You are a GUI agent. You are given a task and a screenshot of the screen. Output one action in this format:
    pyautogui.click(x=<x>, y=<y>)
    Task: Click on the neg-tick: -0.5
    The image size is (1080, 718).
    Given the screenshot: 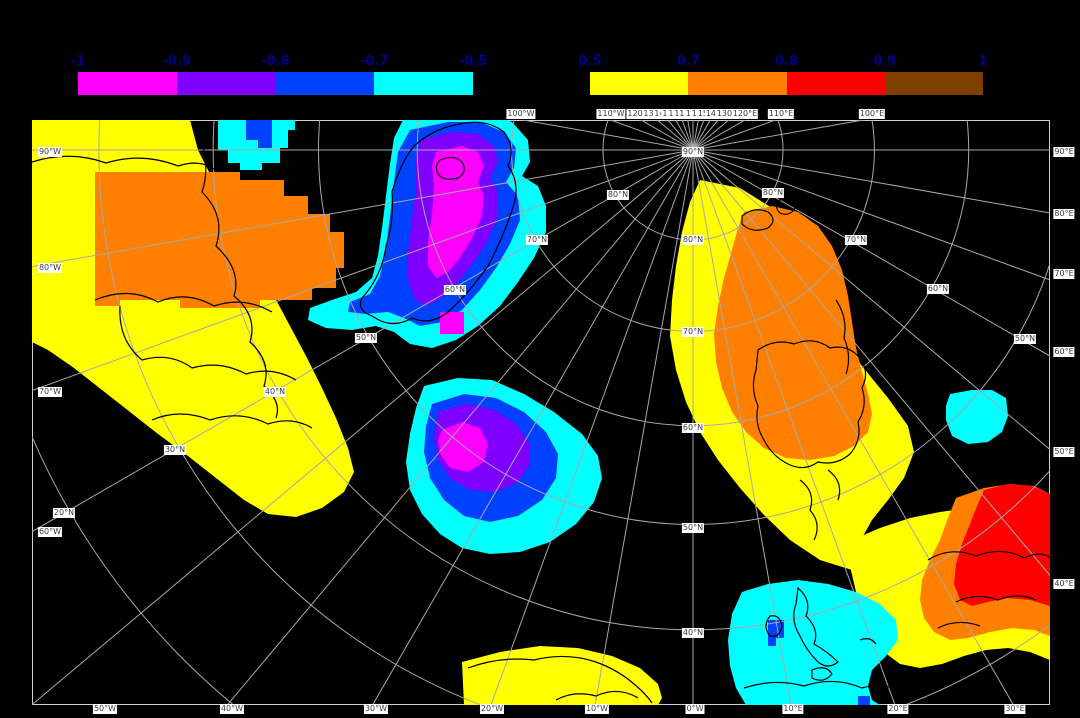 What is the action you would take?
    pyautogui.click(x=473, y=61)
    